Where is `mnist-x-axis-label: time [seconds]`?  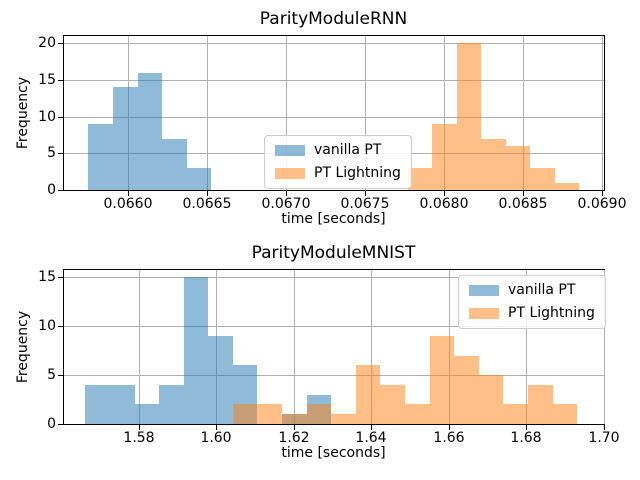
mnist-x-axis-label: time [seconds] is located at coordinates (333, 453).